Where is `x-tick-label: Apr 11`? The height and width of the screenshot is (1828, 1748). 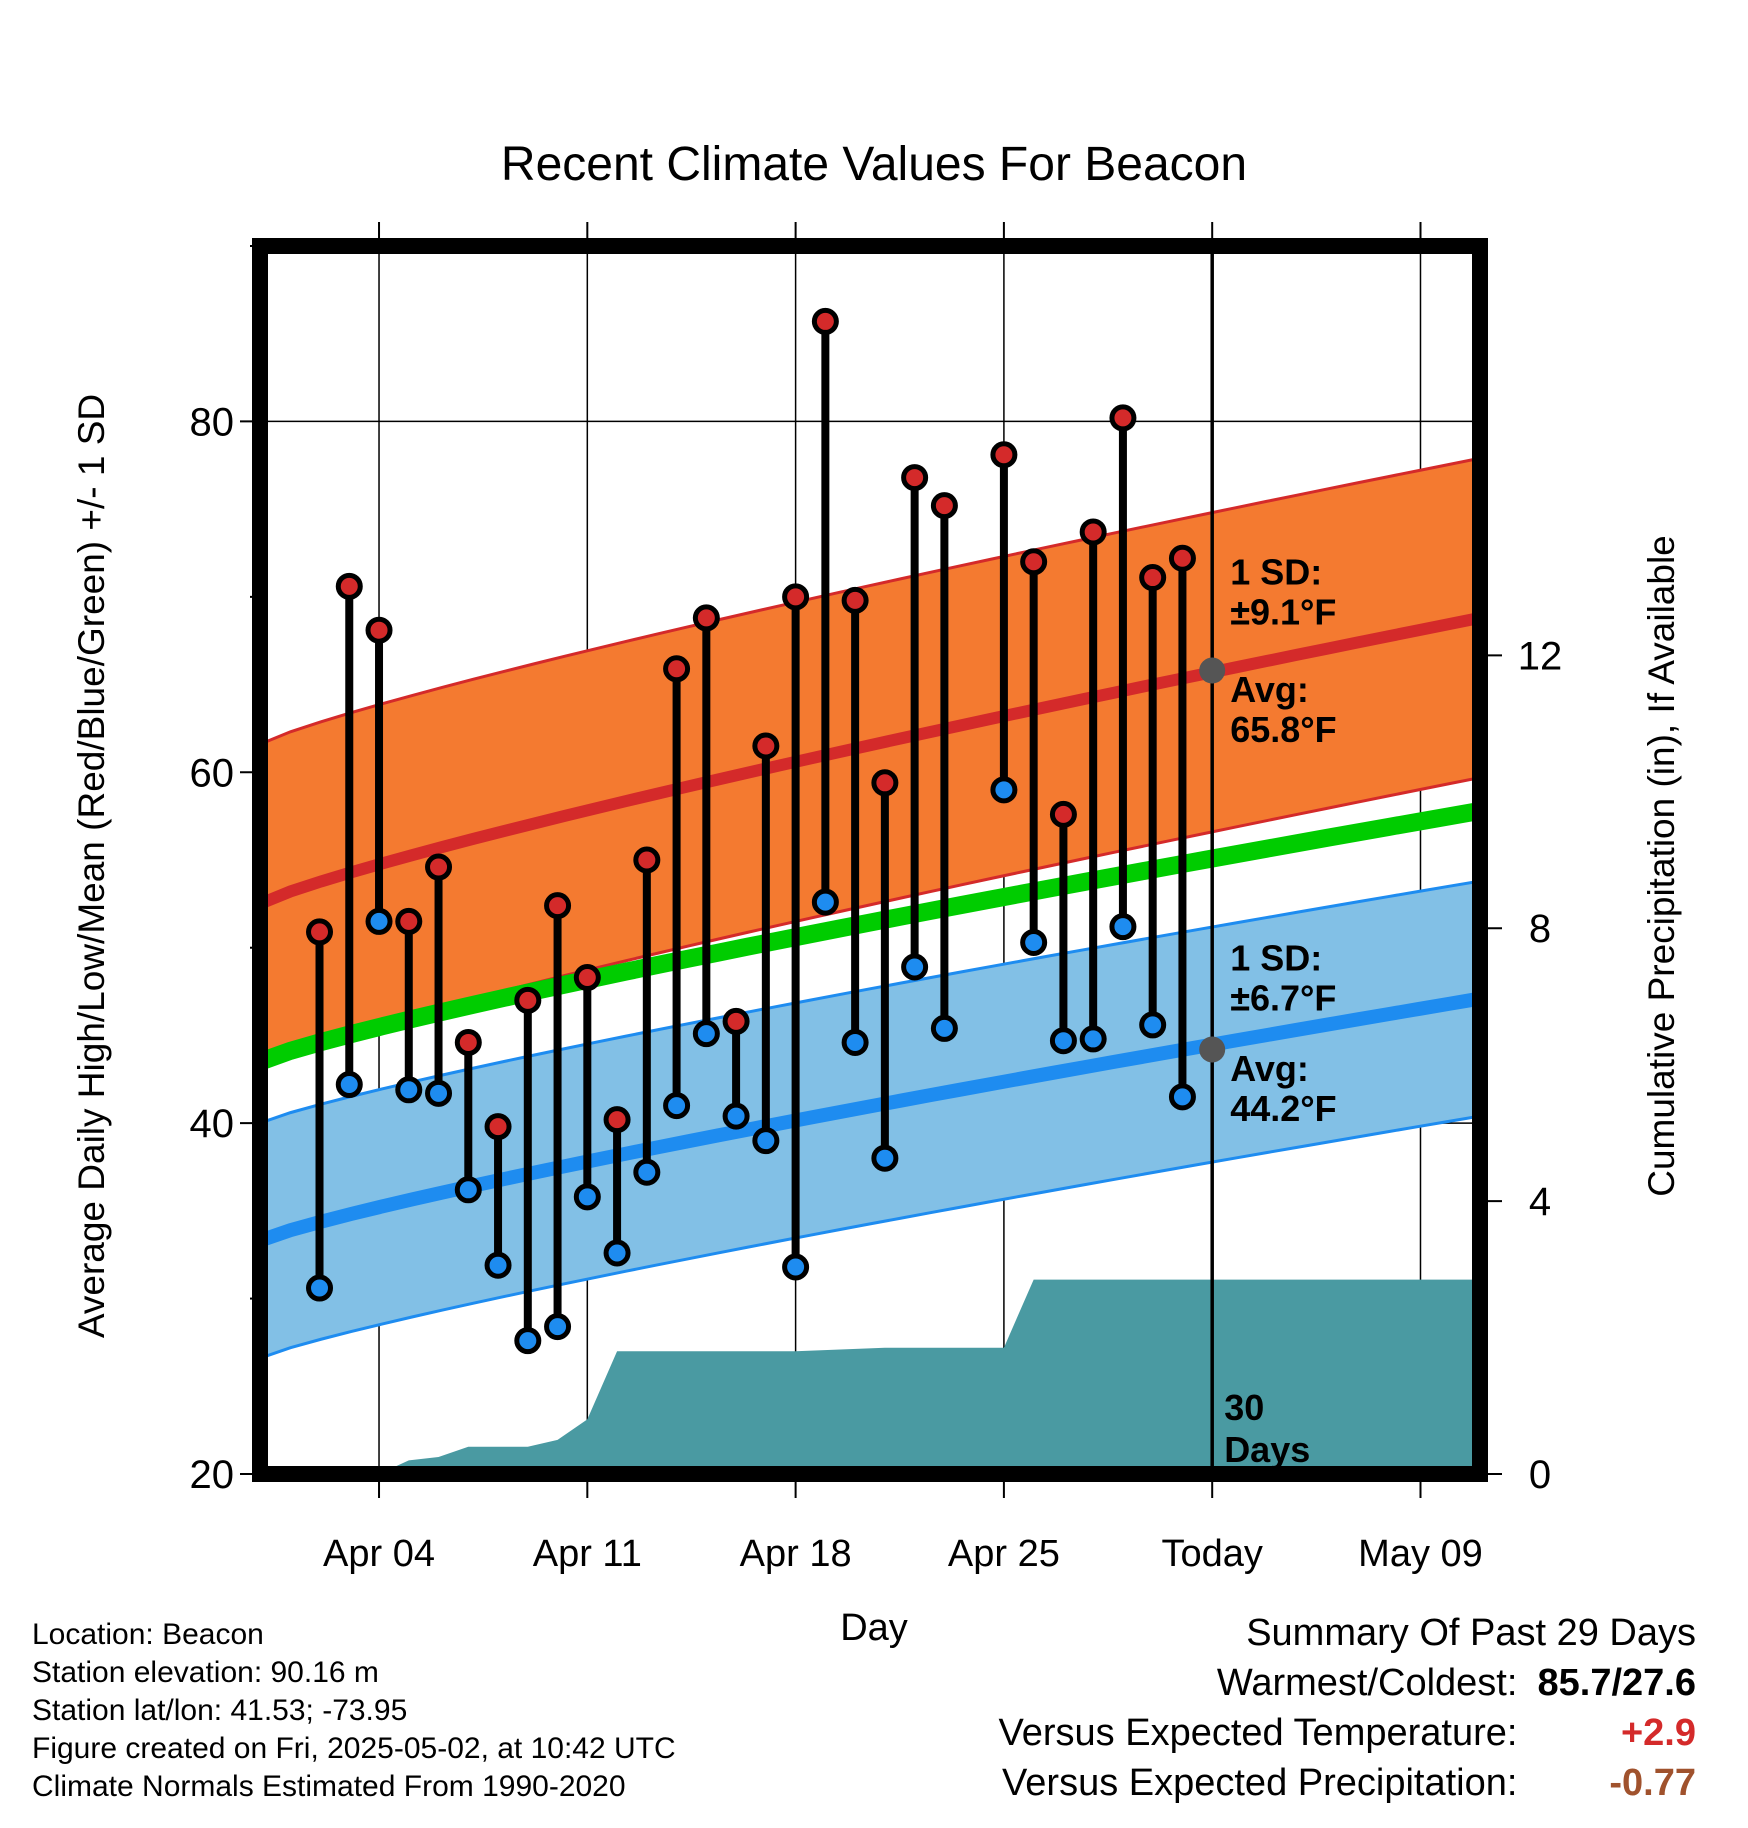 x-tick-label: Apr 11 is located at coordinates (587, 1554).